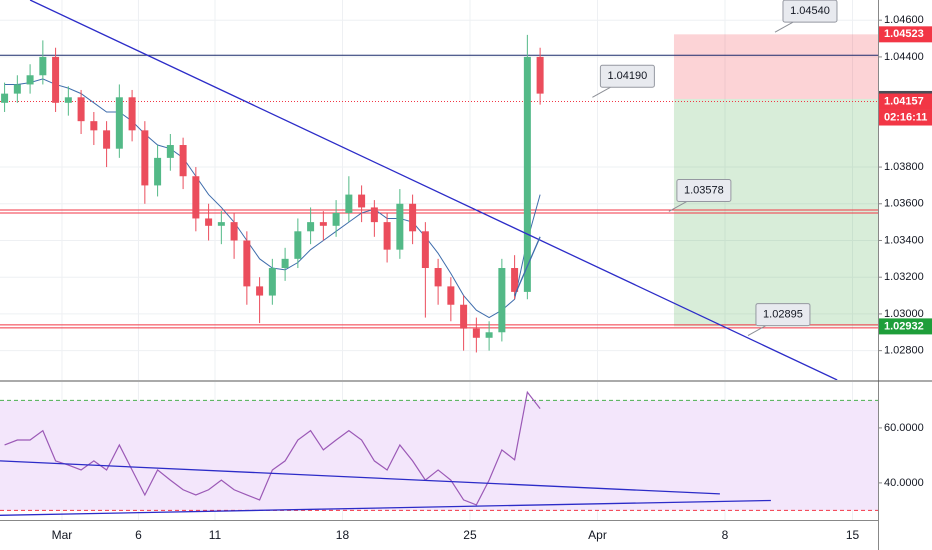 Image resolution: width=932 pixels, height=550 pixels. Describe the element at coordinates (725, 535) in the screenshot. I see `x-tick-label: 8` at that location.